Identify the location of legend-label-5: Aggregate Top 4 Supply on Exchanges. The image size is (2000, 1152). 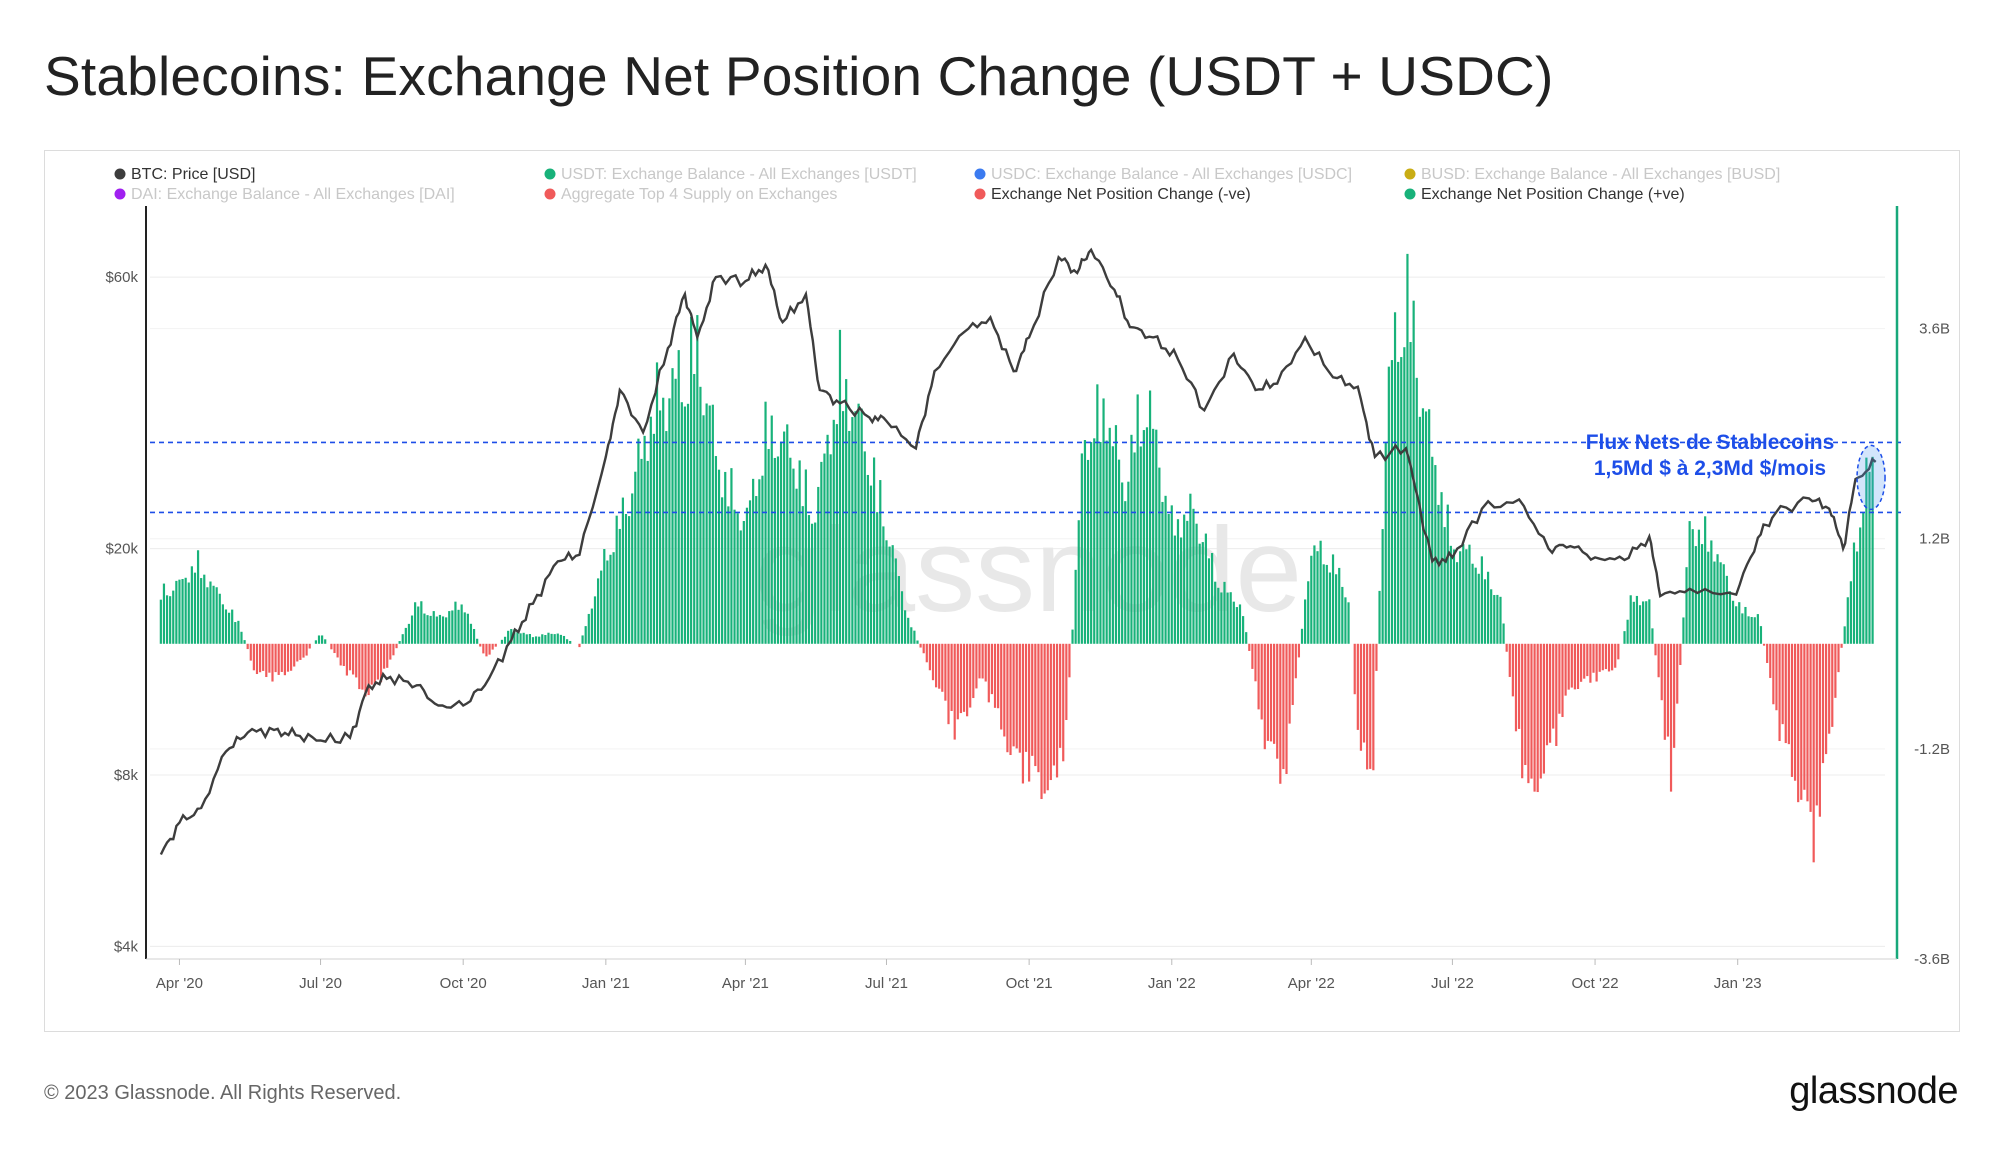
(699, 194).